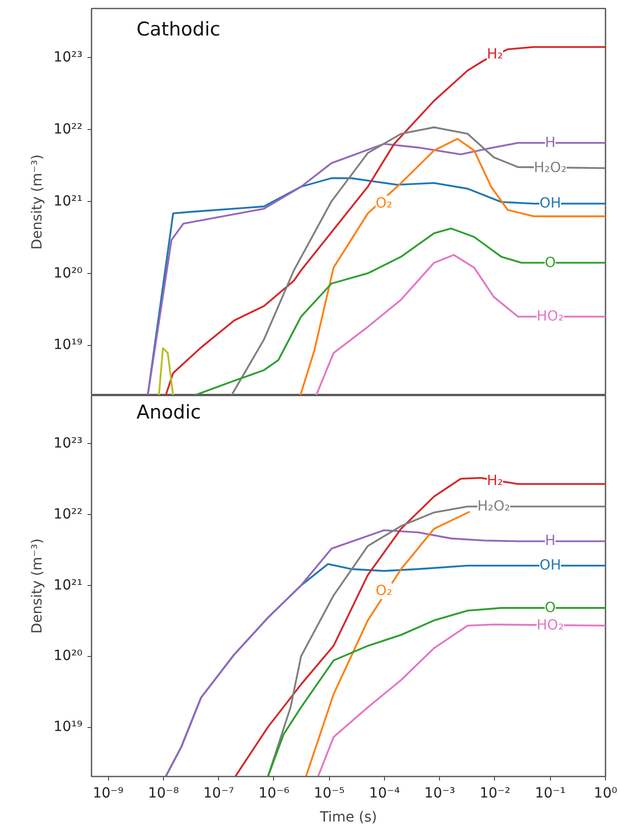 Image resolution: width=620 pixels, height=828 pixels. Describe the element at coordinates (178, 29) in the screenshot. I see `text: Cathodic` at that location.